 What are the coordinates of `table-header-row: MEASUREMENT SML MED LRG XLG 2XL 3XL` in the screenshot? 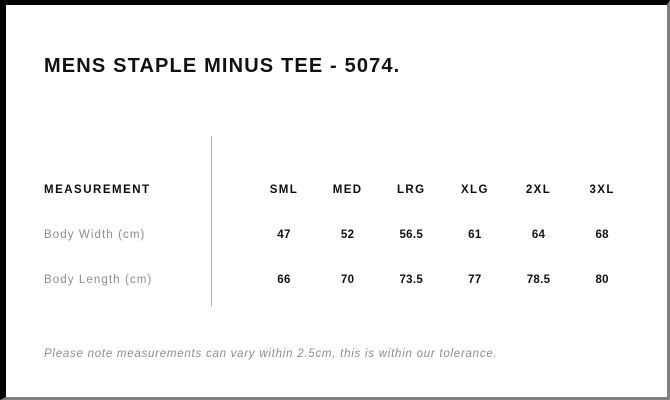 It's located at (339, 189).